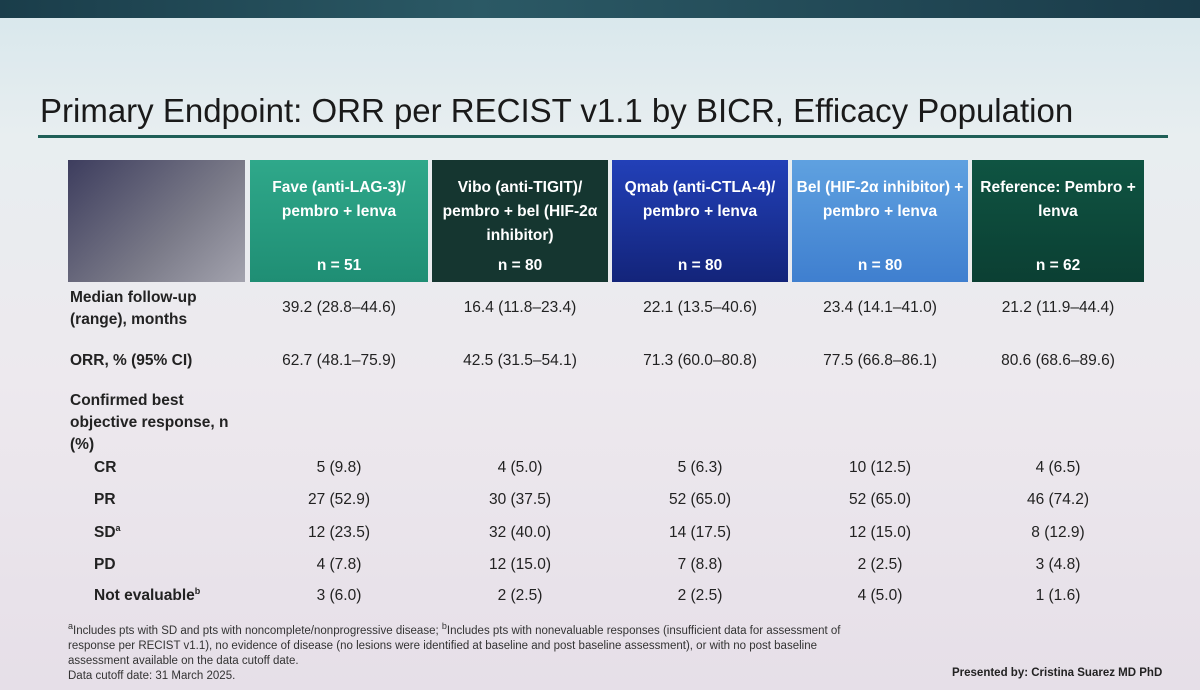  I want to click on data-cutoff: Data cutoff date: 31 March 2025., so click(152, 676).